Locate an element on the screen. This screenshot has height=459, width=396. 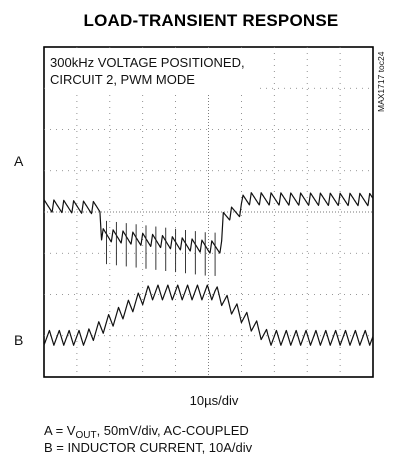
annotation-line-1: 300kHz VOLTAGE POSITIONED, is located at coordinates (147, 62).